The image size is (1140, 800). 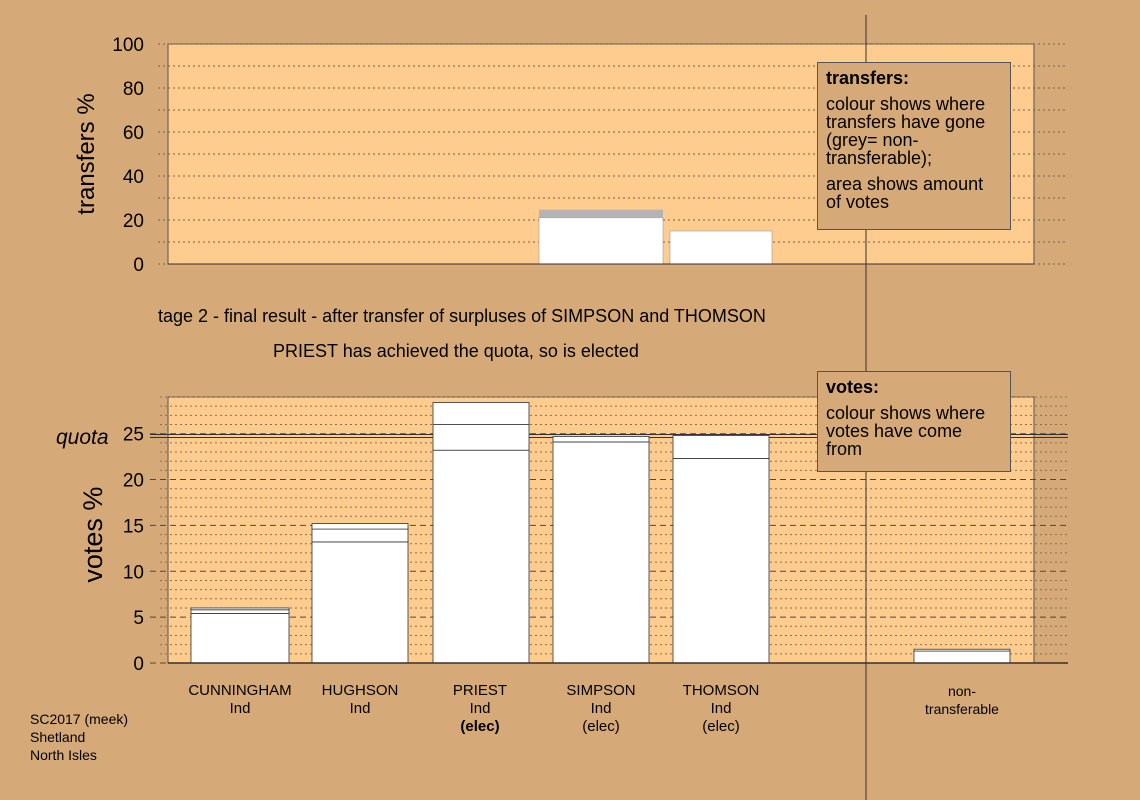 What do you see at coordinates (868, 78) in the screenshot?
I see `transfers-legend-title: transfers:` at bounding box center [868, 78].